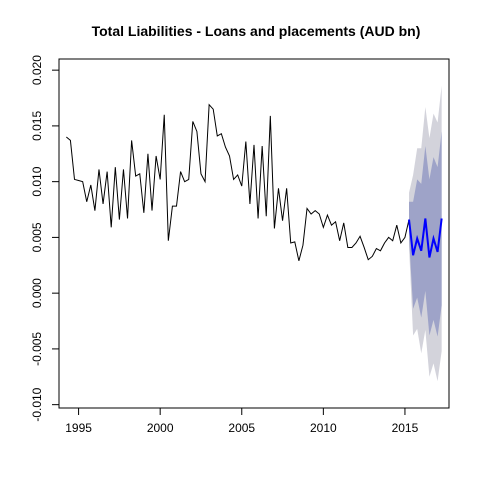 This screenshot has width=480, height=480. I want to click on x-tick-label: 2010, so click(323, 428).